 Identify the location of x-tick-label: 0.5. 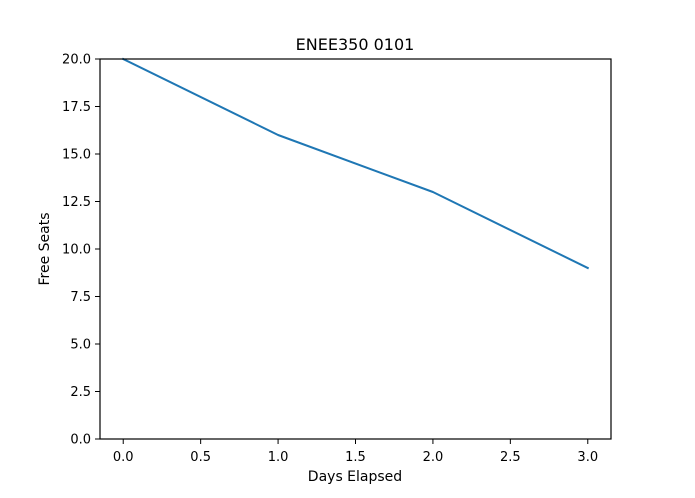
(200, 457).